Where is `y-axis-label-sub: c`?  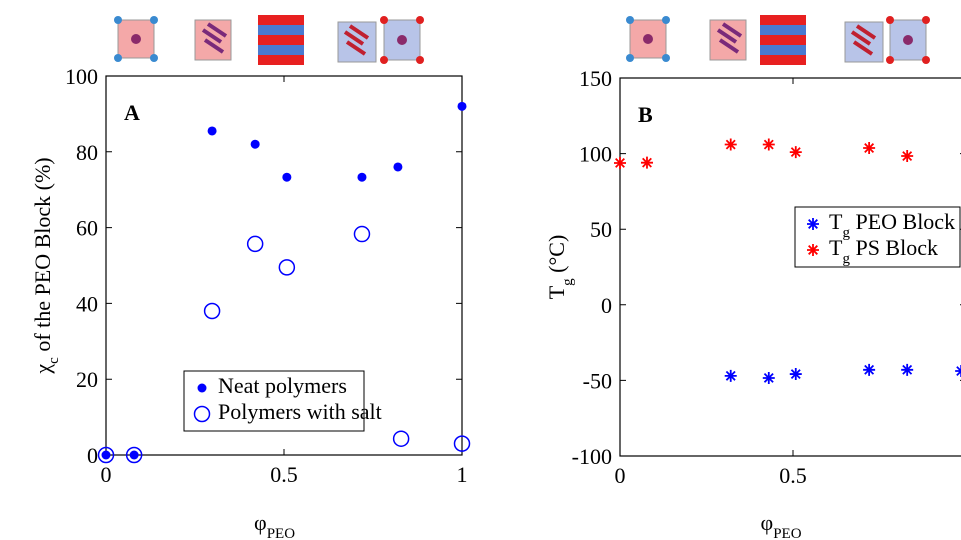
y-axis-label-sub: c is located at coordinates (54, 360).